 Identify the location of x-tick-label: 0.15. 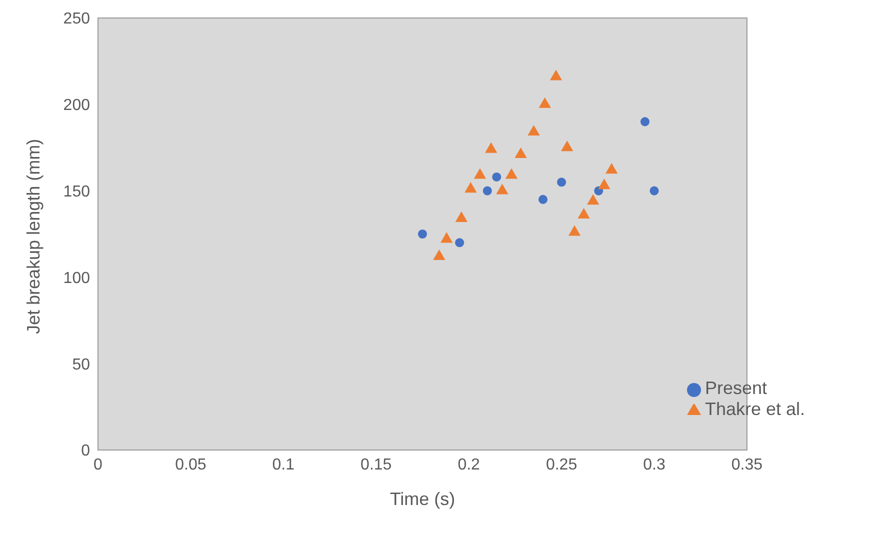
(376, 465).